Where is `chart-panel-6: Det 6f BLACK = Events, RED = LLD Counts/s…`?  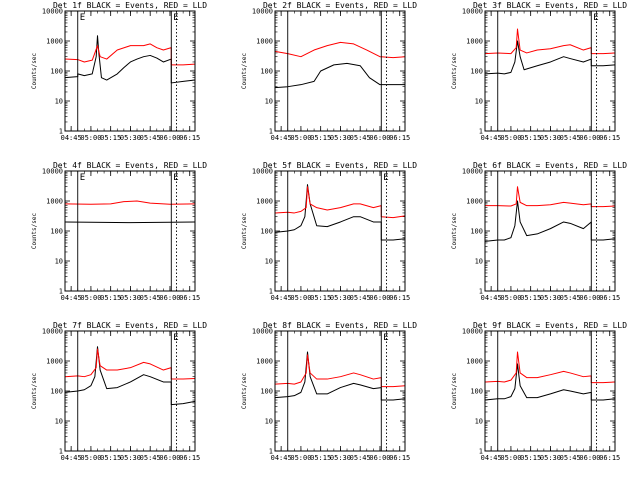
chart-panel-6: Det 6f BLACK = Events, RED = LLD Counts/s… is located at coordinates (539, 231).